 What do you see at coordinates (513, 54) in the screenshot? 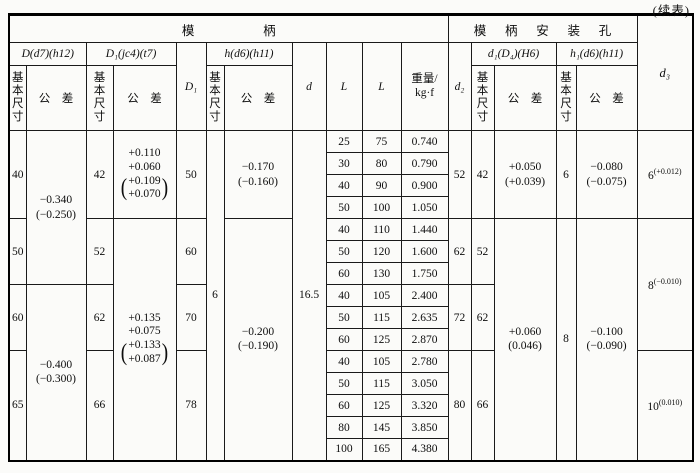
I see `header-col-d1: d₁(D₄)(H6)` at bounding box center [513, 54].